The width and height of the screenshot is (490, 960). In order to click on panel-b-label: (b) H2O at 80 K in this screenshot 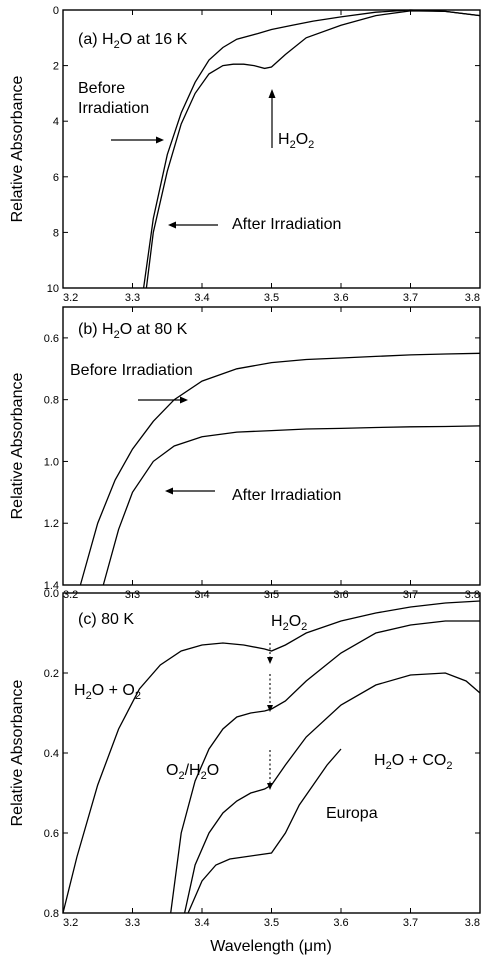, I will do `click(133, 331)`.